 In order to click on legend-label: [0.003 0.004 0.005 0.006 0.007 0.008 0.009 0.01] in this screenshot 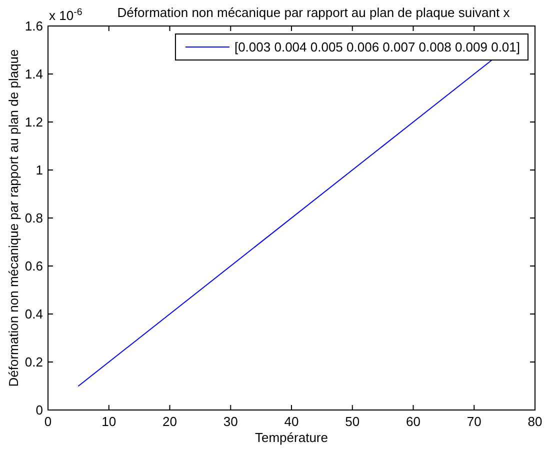, I will do `click(377, 47)`.